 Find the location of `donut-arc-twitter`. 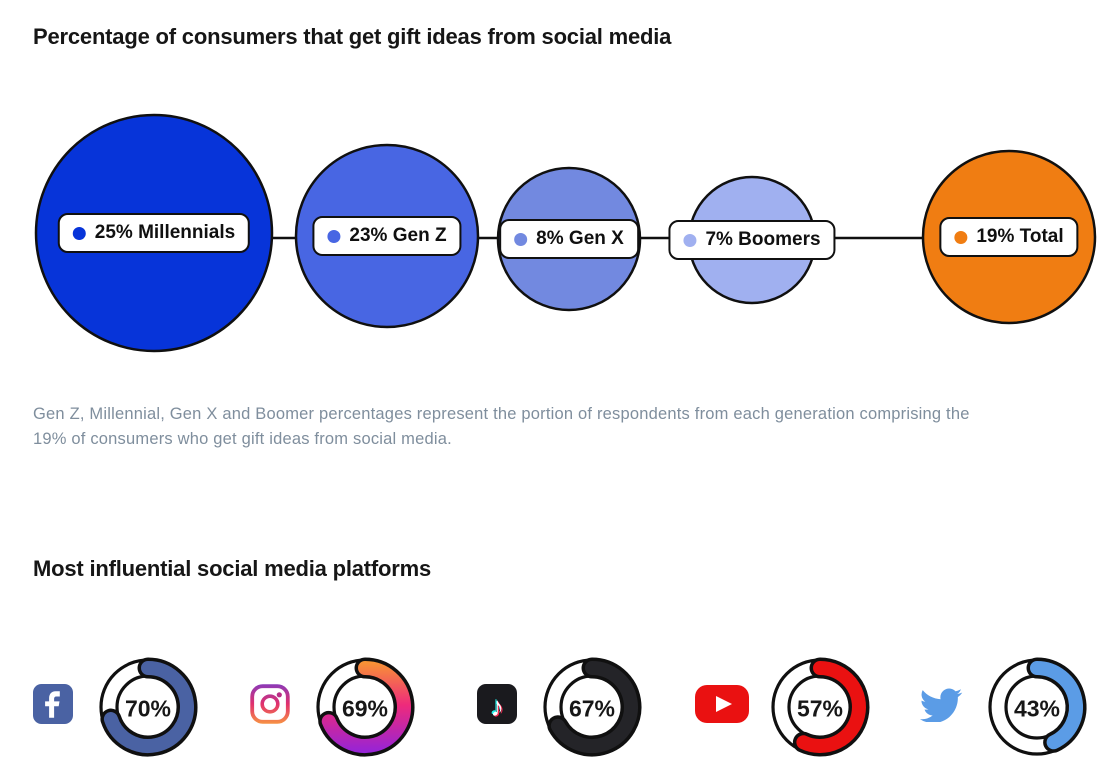

donut-arc-twitter is located at coordinates (1056, 705).